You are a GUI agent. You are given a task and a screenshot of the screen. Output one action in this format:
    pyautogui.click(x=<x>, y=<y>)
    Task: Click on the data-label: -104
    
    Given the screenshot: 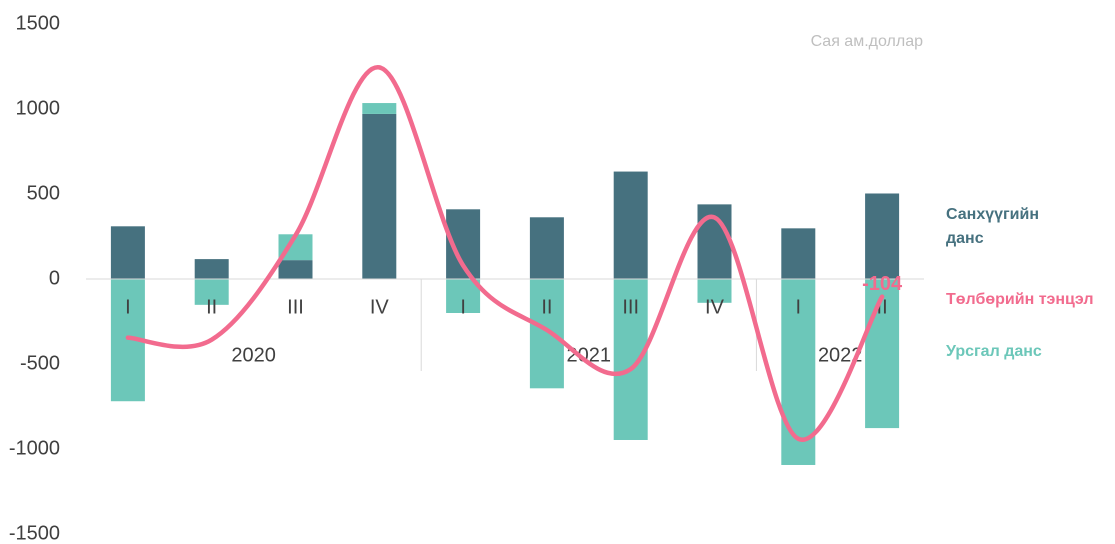 What is the action you would take?
    pyautogui.click(x=882, y=284)
    